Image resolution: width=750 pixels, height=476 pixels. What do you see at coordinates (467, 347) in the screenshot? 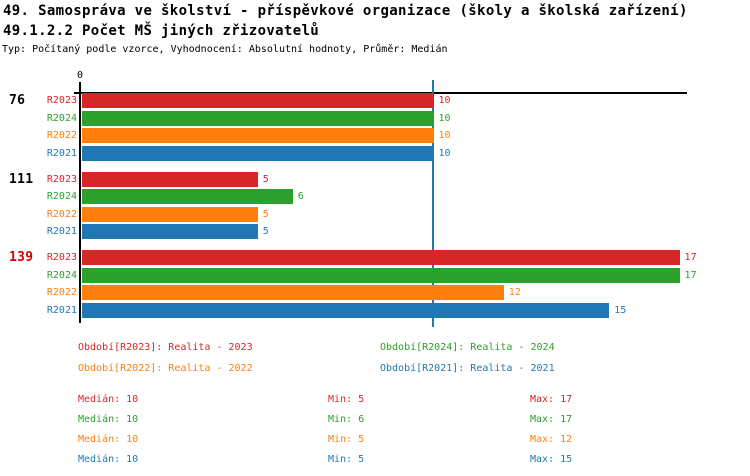
I see `legend-item-r2024: Období[R2024]: Realita - 2024` at bounding box center [467, 347].